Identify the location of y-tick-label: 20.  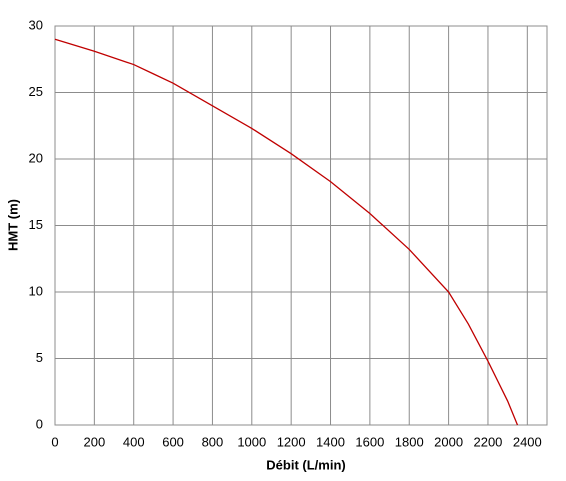
(36, 157).